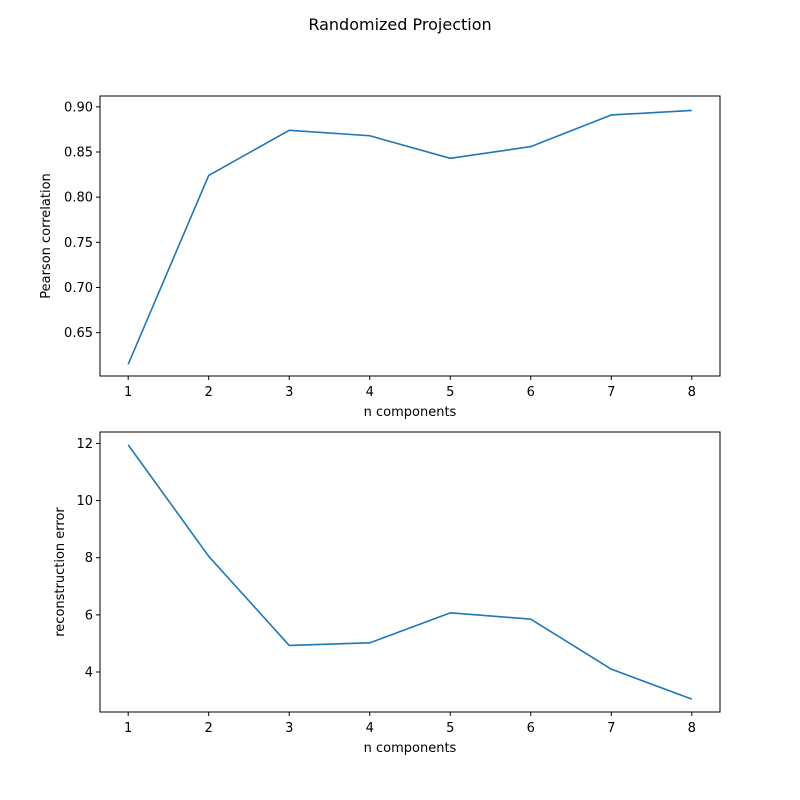 The image size is (800, 800). I want to click on y-axis-label: Pearson correlation, so click(46, 236).